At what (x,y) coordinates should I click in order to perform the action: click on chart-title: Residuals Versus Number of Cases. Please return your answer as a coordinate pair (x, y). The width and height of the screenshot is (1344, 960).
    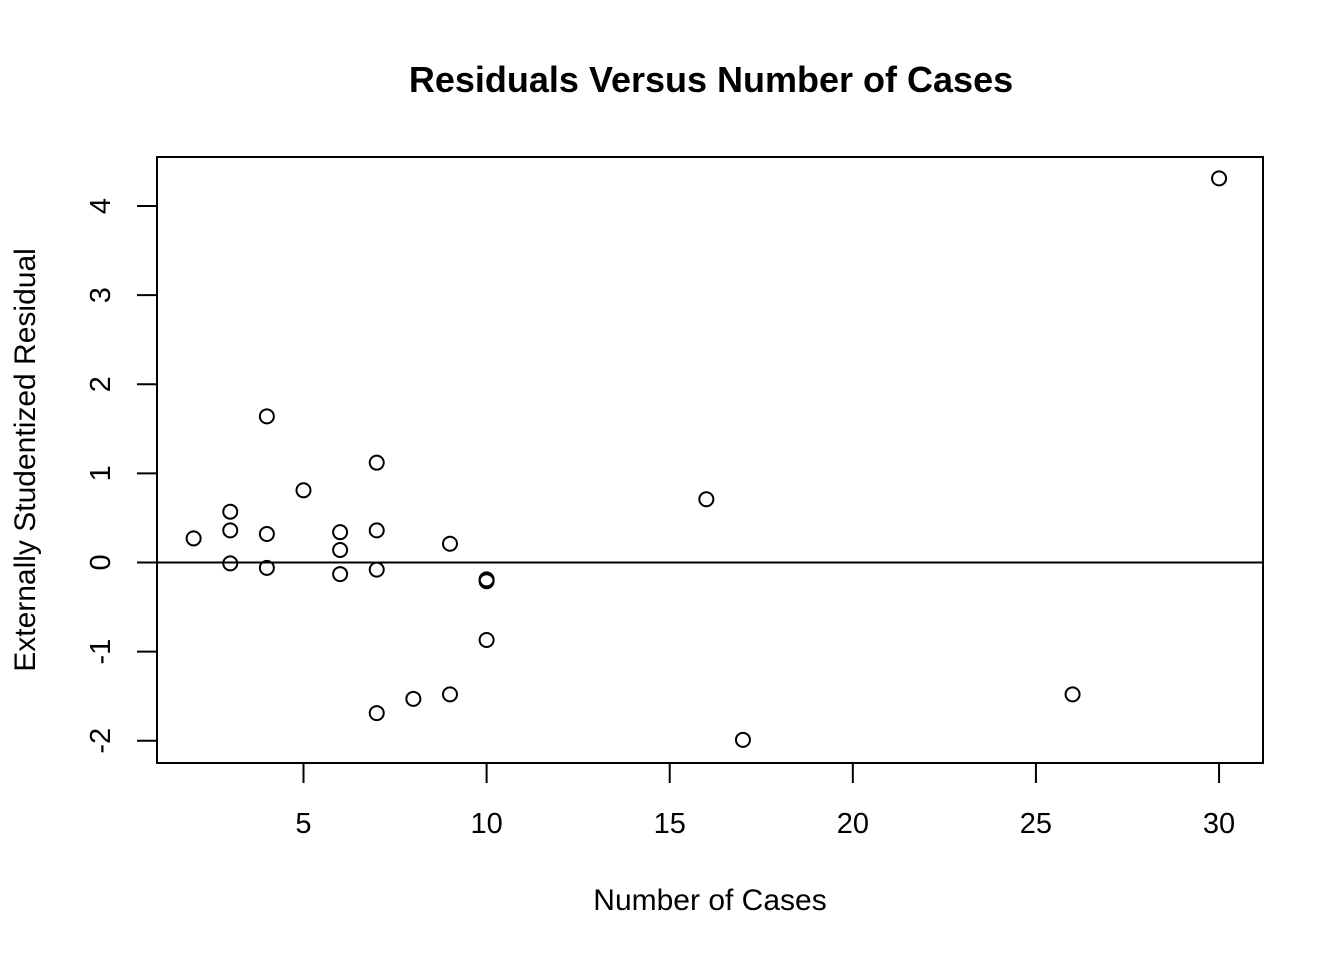
    Looking at the image, I should click on (711, 79).